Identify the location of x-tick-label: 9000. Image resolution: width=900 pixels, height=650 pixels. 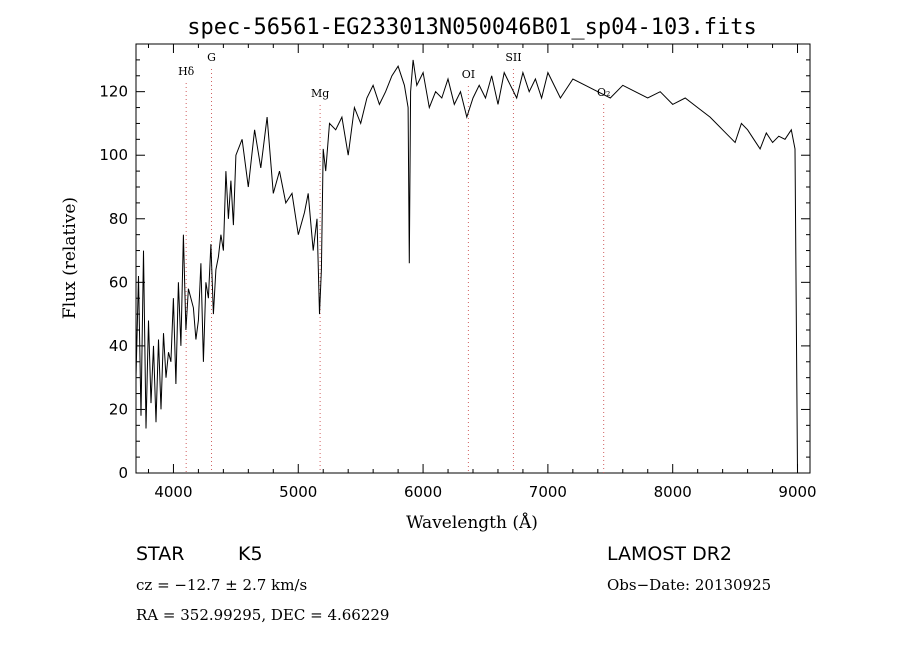
(797, 492).